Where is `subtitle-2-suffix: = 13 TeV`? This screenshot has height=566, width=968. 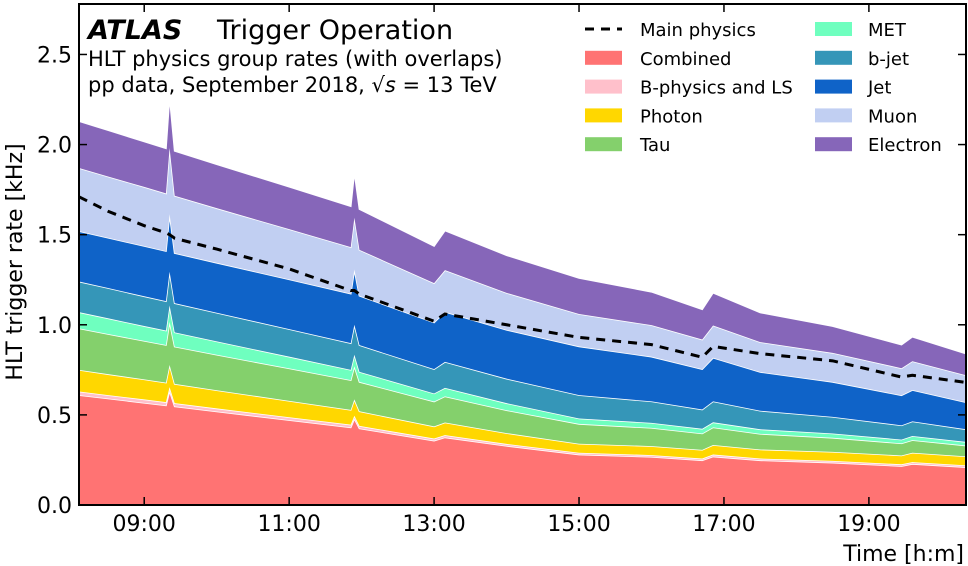
subtitle-2-suffix: = 13 TeV is located at coordinates (447, 85).